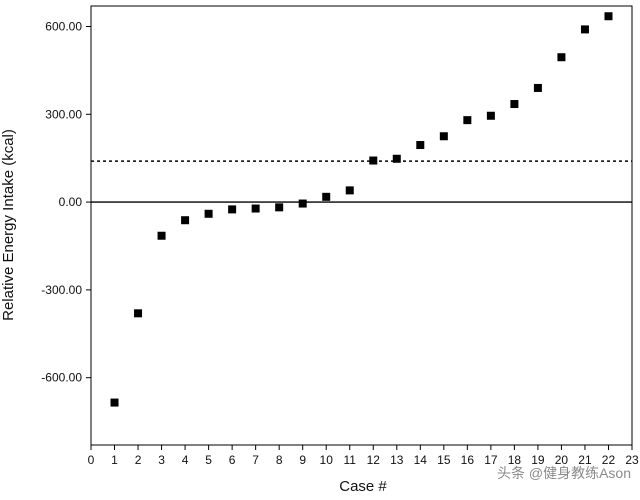 The image size is (640, 500). What do you see at coordinates (114, 460) in the screenshot?
I see `x-tick-label-1: 1` at bounding box center [114, 460].